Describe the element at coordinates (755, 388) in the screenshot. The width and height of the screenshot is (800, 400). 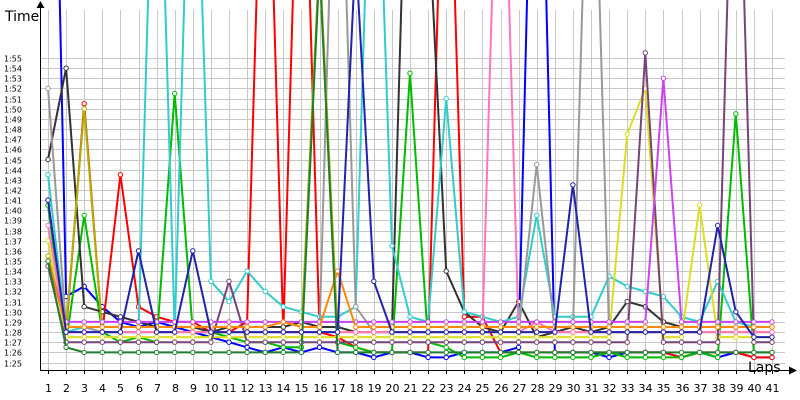
I see `x-tick-label: 40` at that location.